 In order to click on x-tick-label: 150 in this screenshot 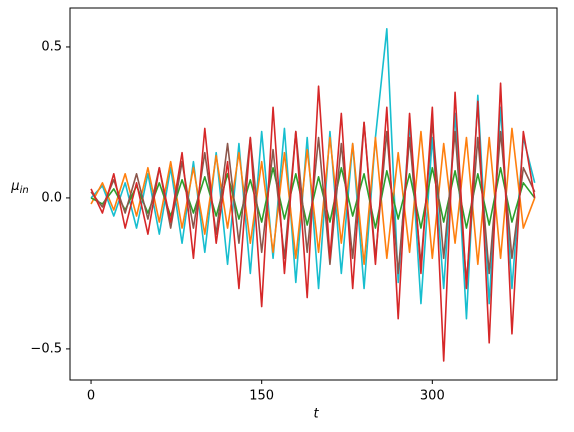, I will do `click(261, 396)`.